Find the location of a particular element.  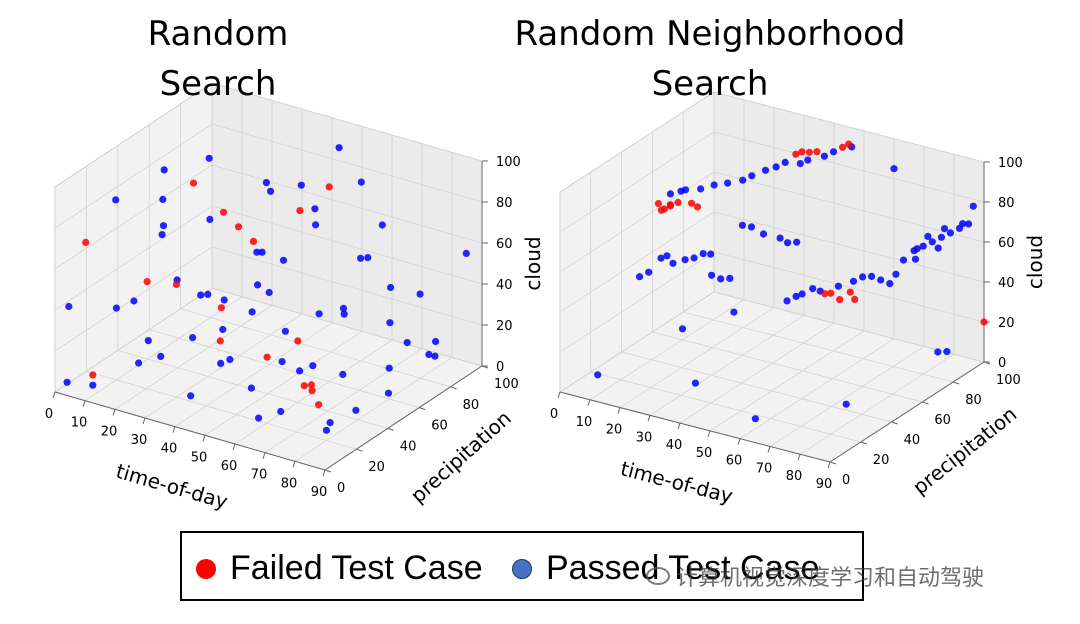

z-tick-label: 60 is located at coordinates (504, 244).